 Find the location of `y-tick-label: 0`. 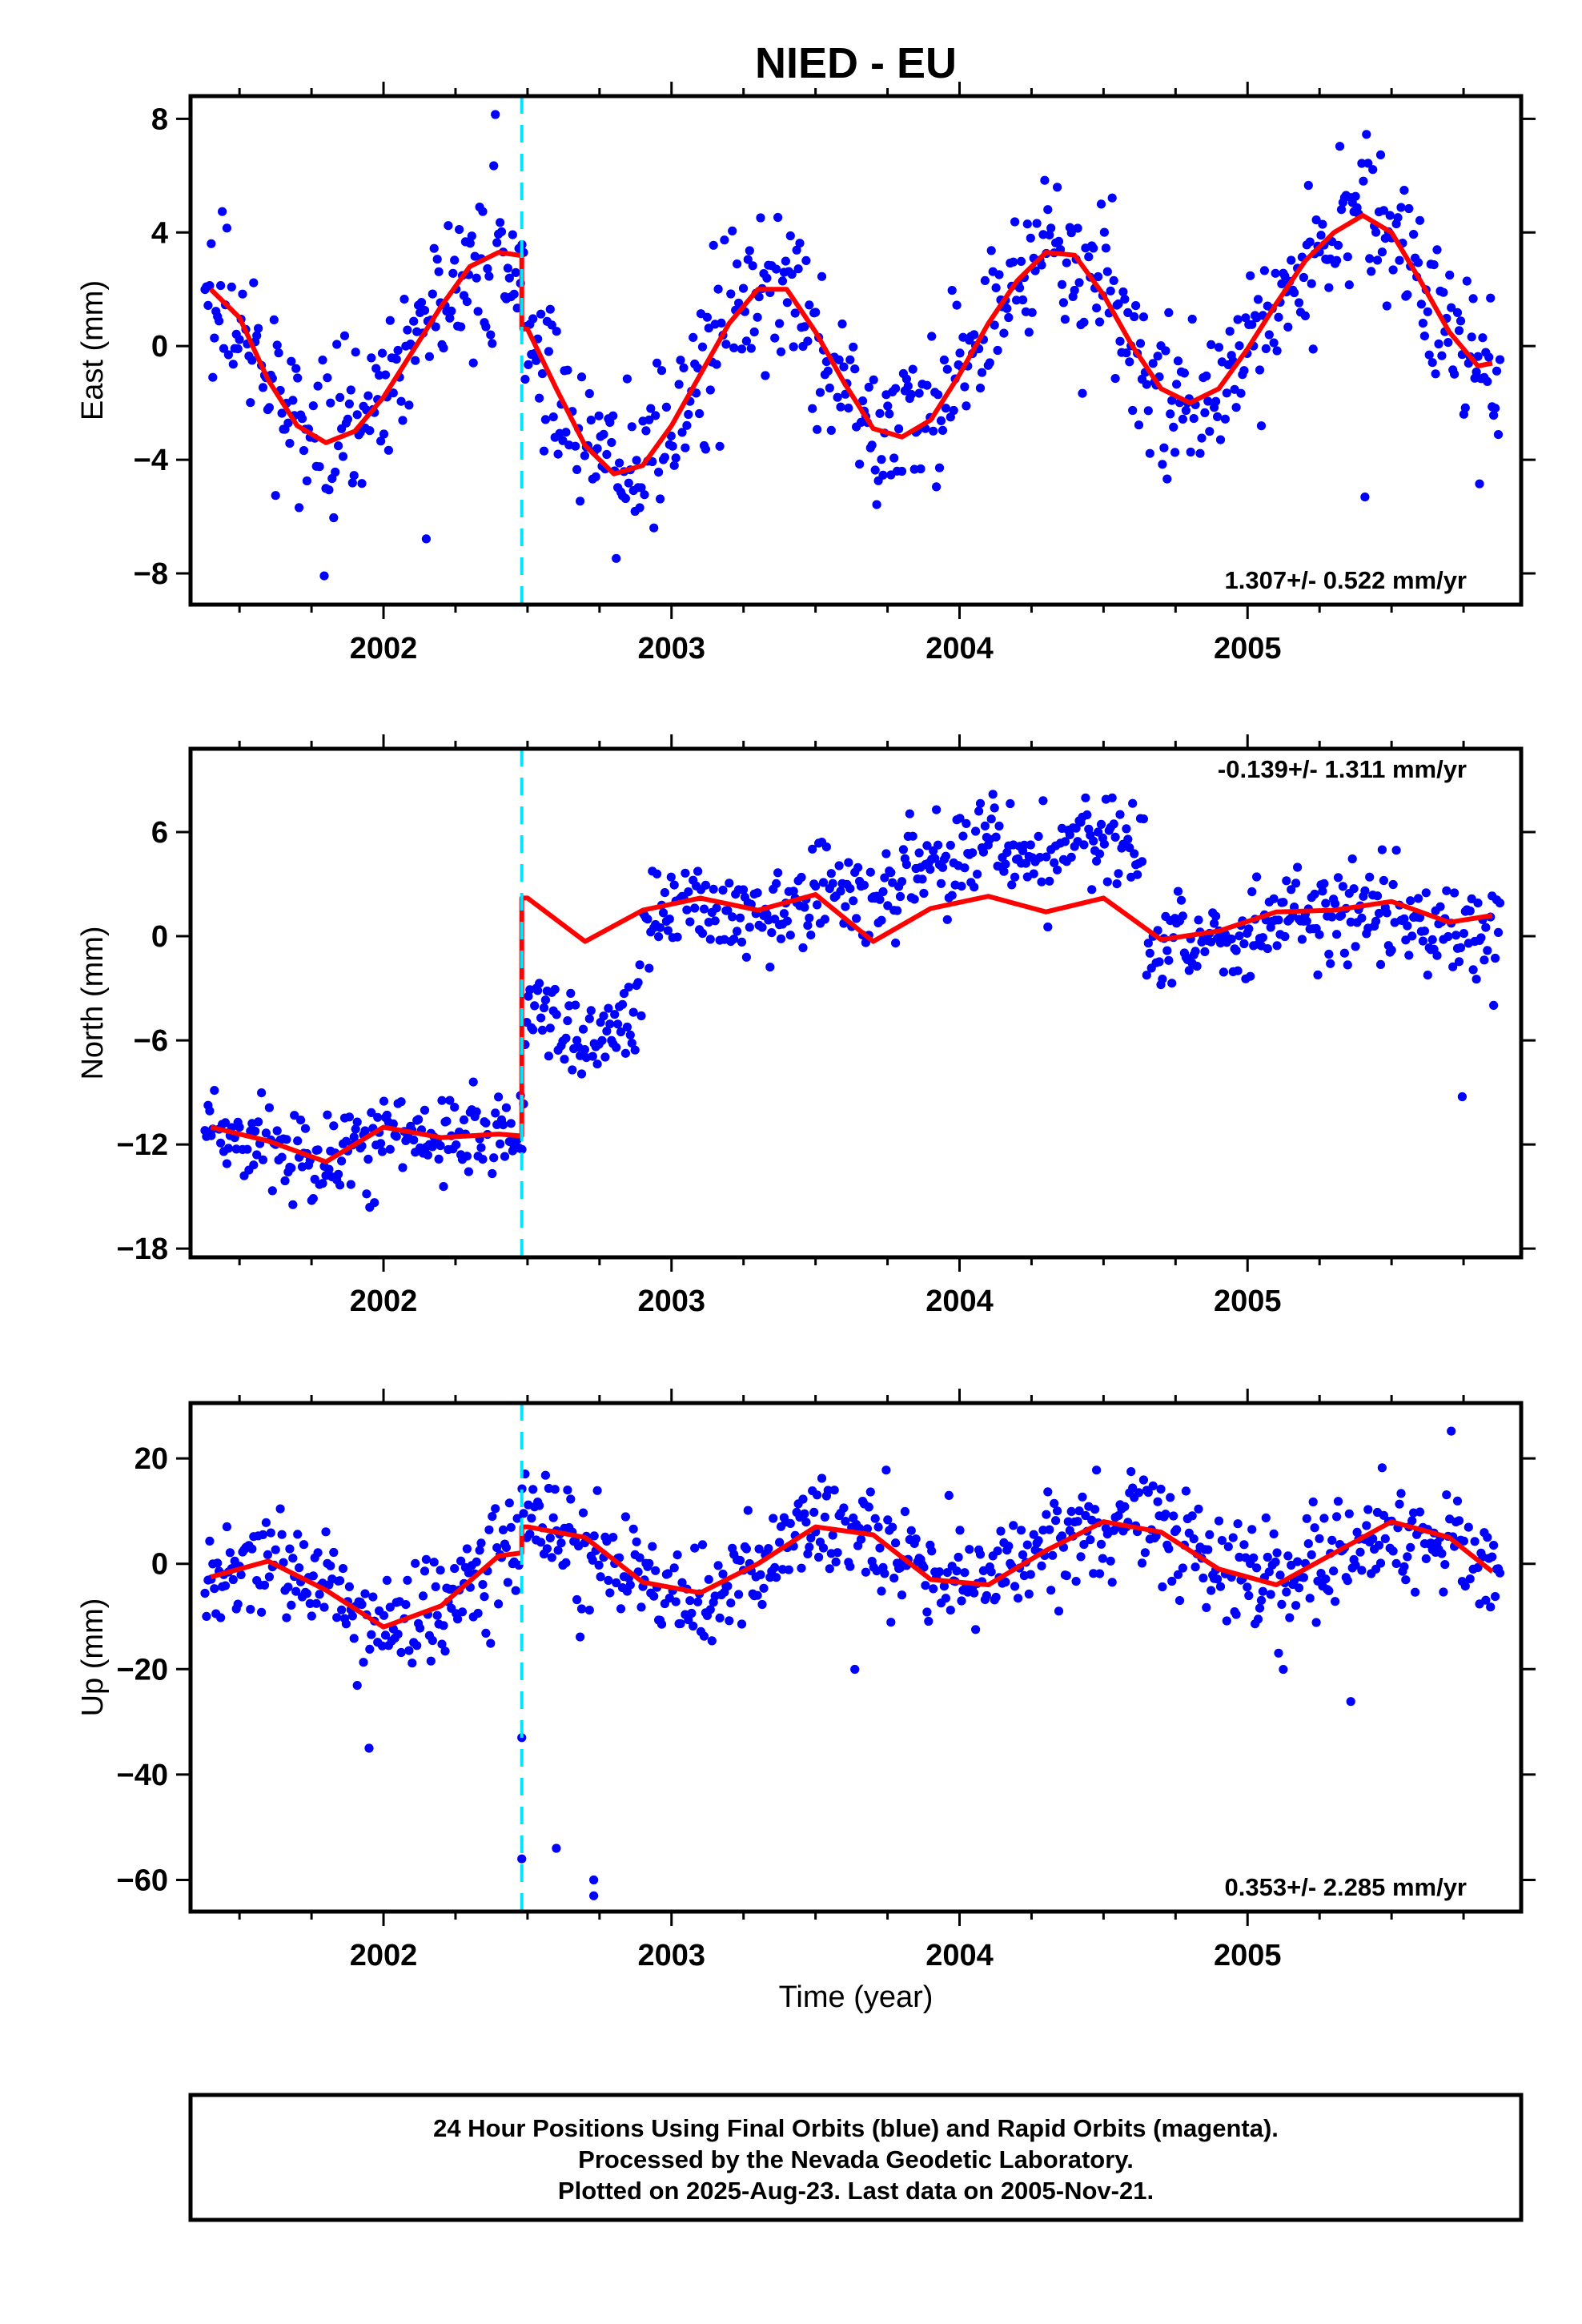

y-tick-label: 0 is located at coordinates (159, 347).